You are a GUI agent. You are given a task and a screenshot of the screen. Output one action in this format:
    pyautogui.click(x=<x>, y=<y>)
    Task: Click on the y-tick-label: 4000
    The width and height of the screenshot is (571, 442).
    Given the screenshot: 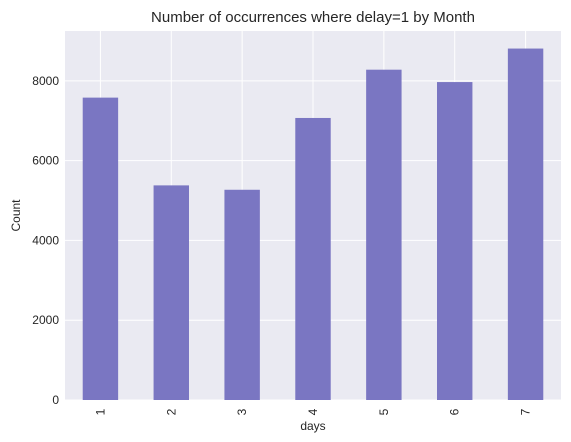 What is the action you would take?
    pyautogui.click(x=45, y=240)
    